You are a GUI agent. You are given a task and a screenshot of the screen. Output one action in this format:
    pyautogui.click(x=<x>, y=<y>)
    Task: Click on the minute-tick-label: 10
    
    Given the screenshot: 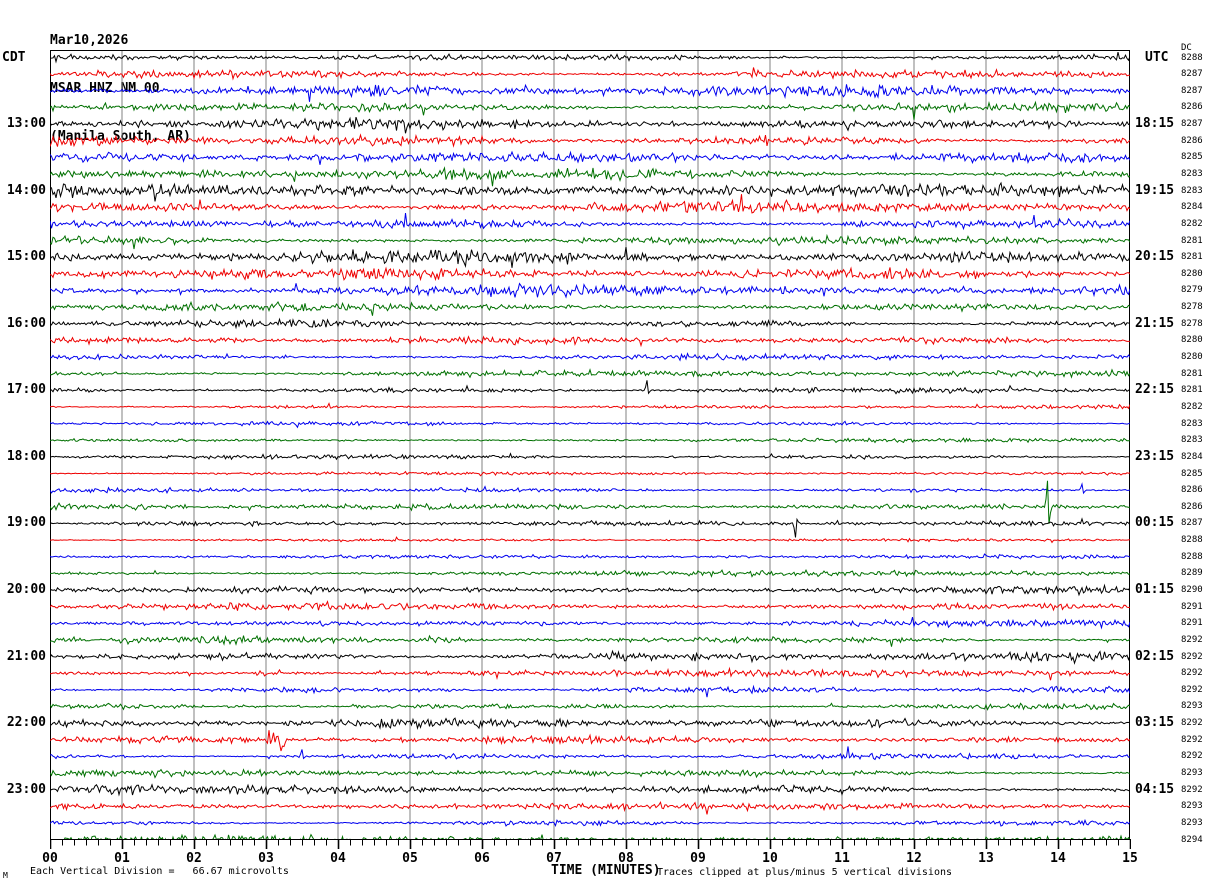 What is the action you would take?
    pyautogui.click(x=770, y=858)
    